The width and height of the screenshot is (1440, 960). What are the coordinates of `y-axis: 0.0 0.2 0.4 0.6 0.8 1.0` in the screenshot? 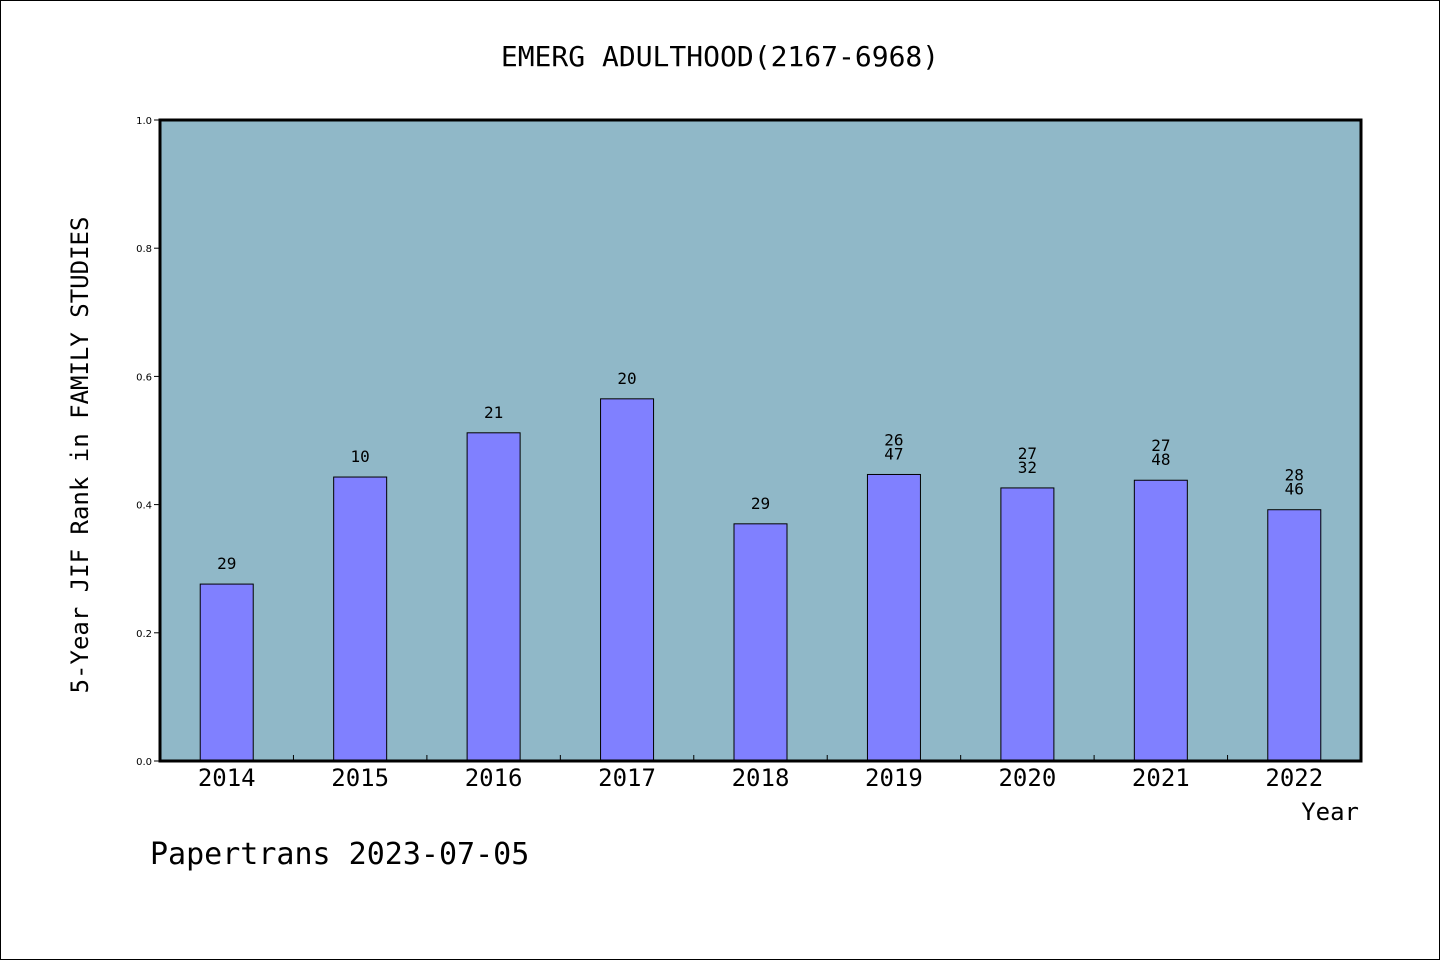 It's located at (148, 442).